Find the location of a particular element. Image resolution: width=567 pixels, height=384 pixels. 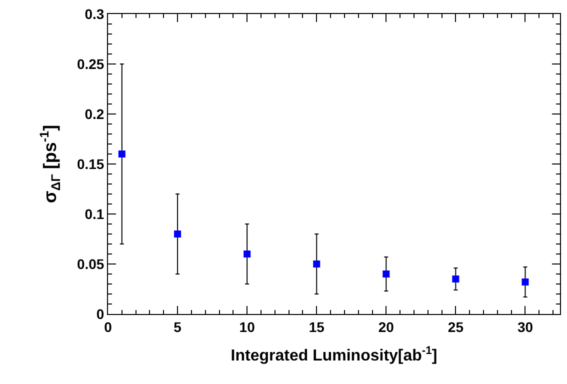

y-tick-label: 0.15 is located at coordinates (90, 164).